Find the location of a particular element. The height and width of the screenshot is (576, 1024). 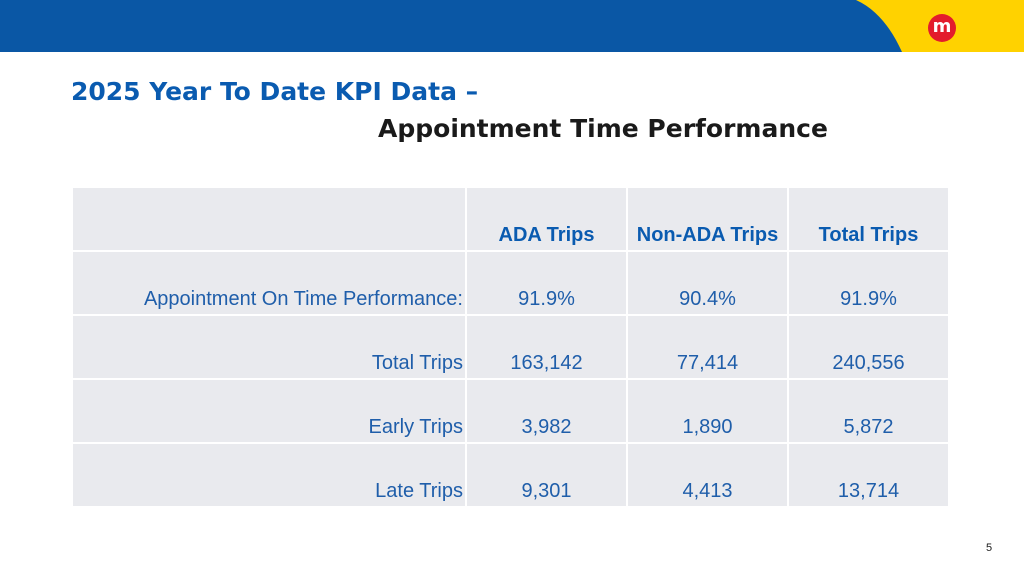

column-header-total-trips: Total Trips is located at coordinates (868, 219).